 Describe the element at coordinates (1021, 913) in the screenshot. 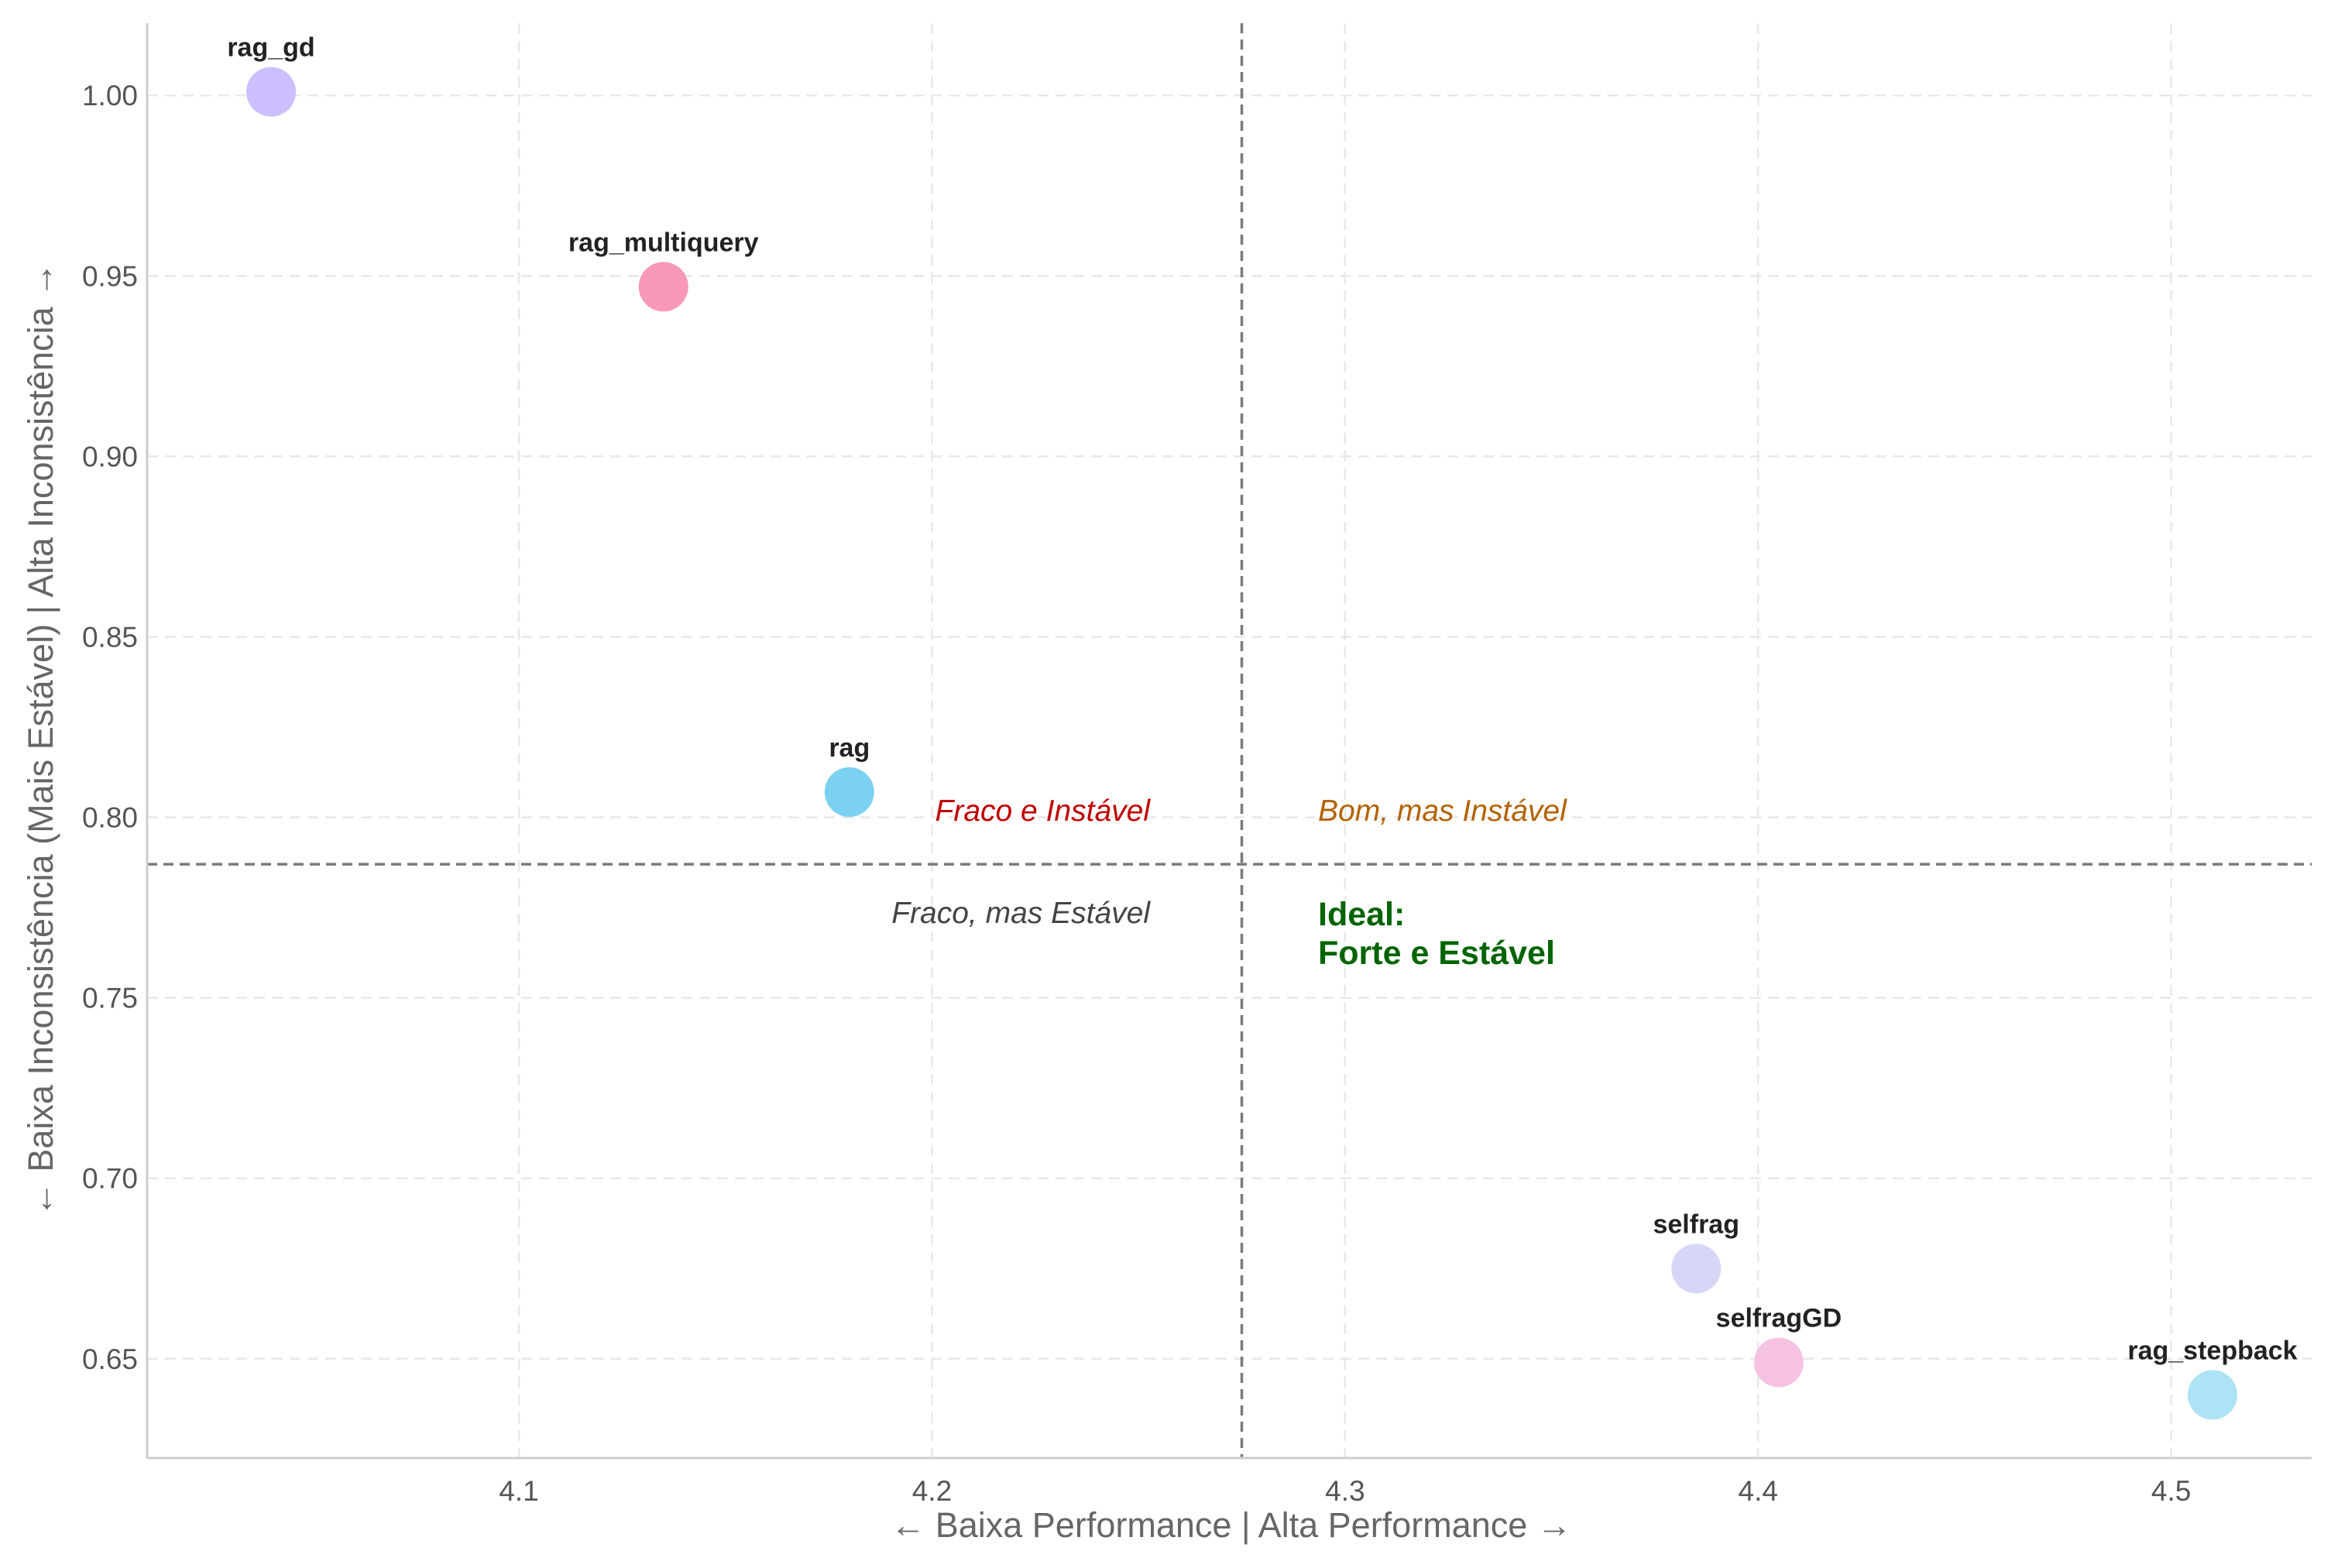

I see `quadrant-bottom-left-label: Fraco, mas Estável` at that location.